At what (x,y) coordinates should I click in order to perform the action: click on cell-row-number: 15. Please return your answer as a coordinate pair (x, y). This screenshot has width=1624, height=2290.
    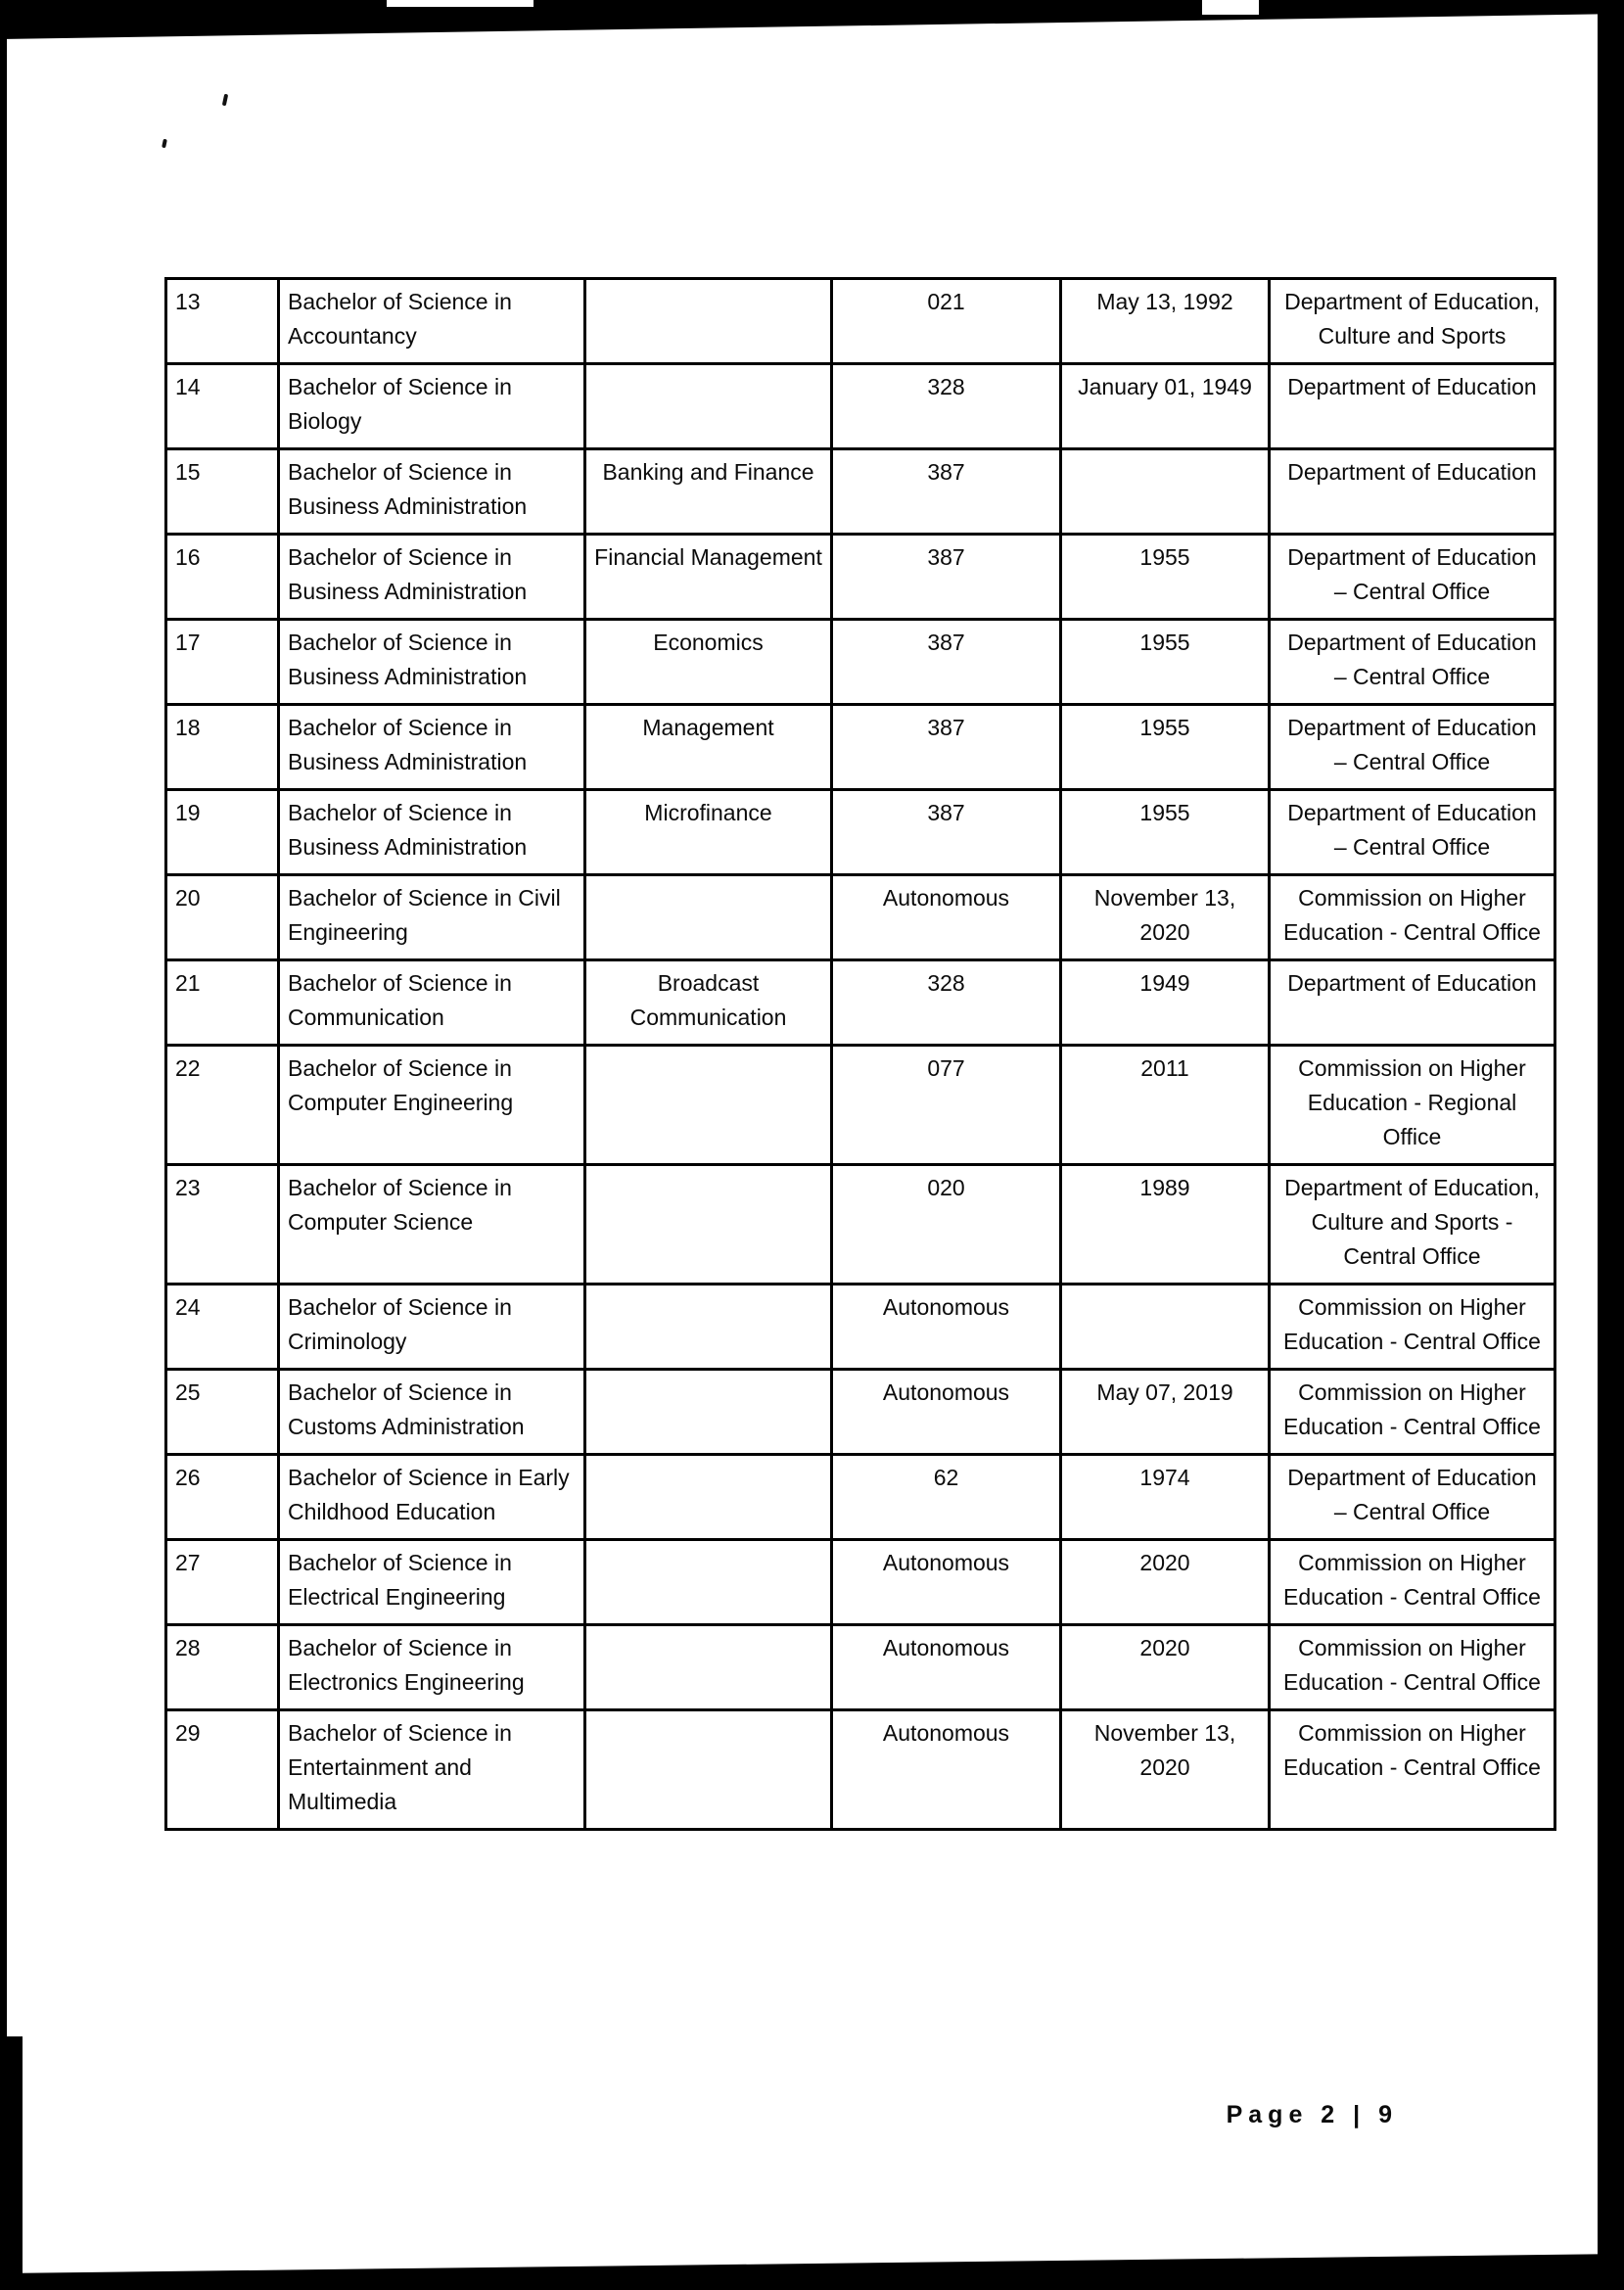
    Looking at the image, I should click on (222, 491).